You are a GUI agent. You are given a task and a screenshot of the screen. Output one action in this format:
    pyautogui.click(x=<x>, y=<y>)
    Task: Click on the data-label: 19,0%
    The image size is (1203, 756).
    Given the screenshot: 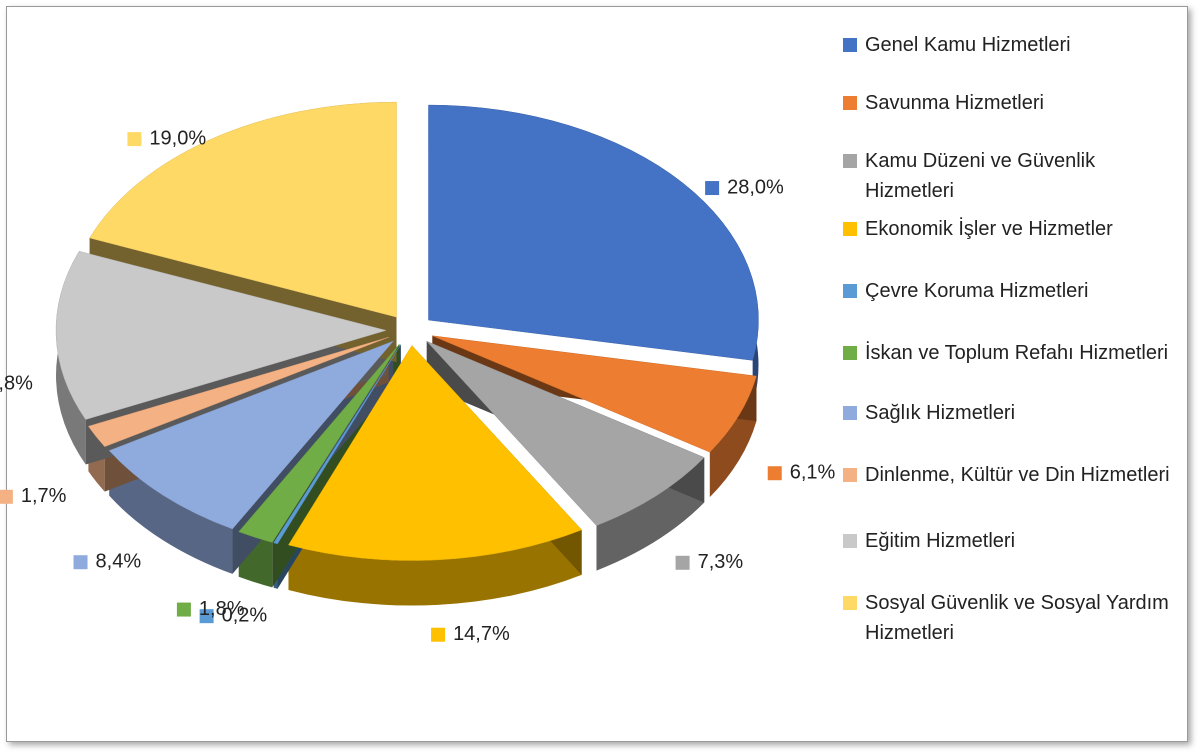 What is the action you would take?
    pyautogui.click(x=177, y=138)
    